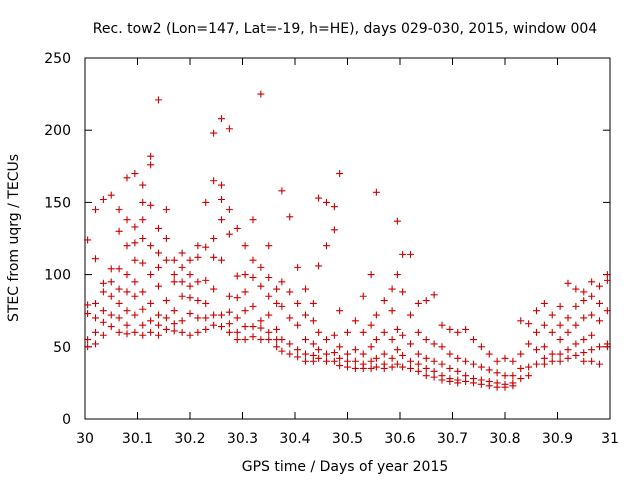  What do you see at coordinates (399, 439) in the screenshot?
I see `x-tick-label: 30.6` at bounding box center [399, 439].